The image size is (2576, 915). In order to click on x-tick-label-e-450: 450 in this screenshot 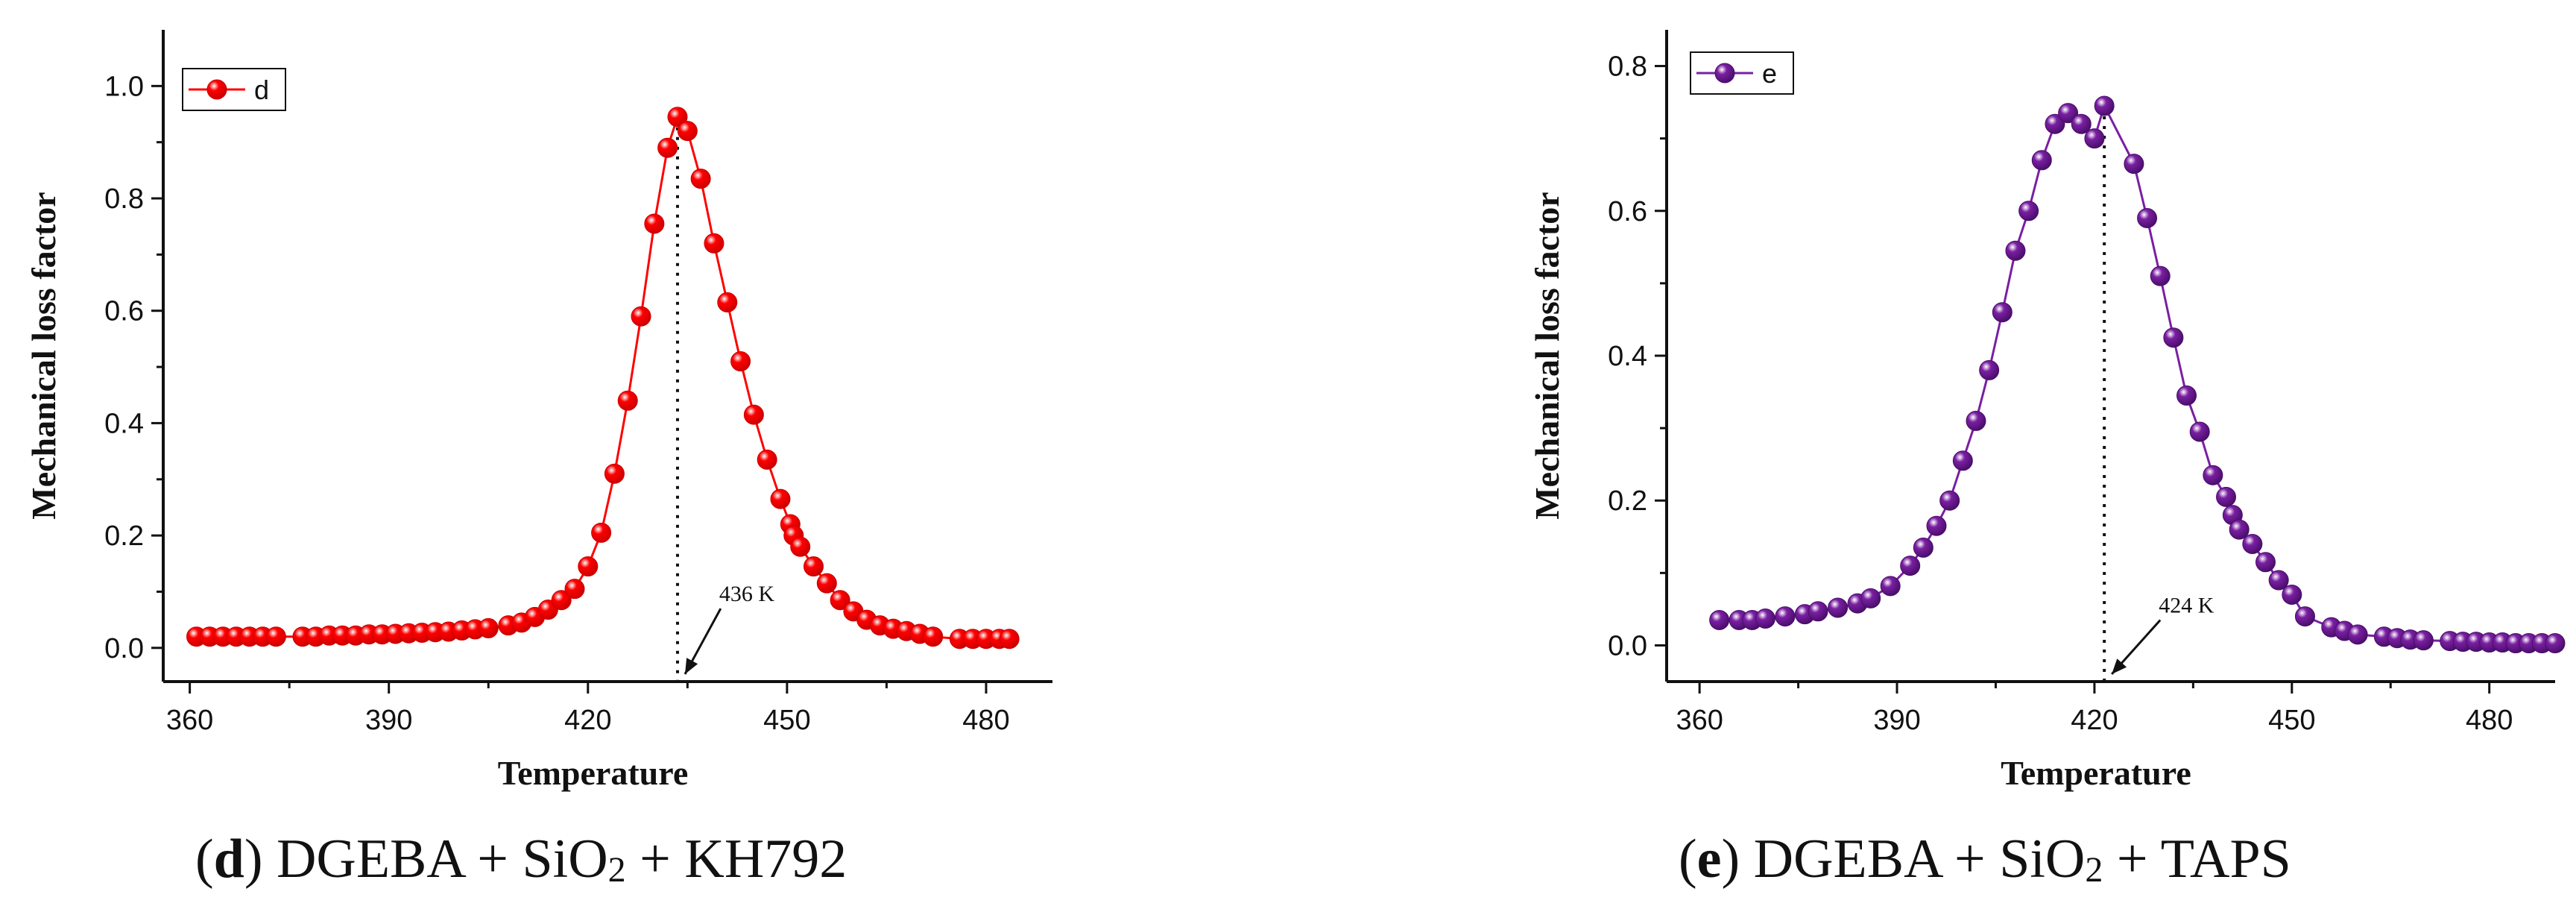, I will do `click(2291, 720)`.